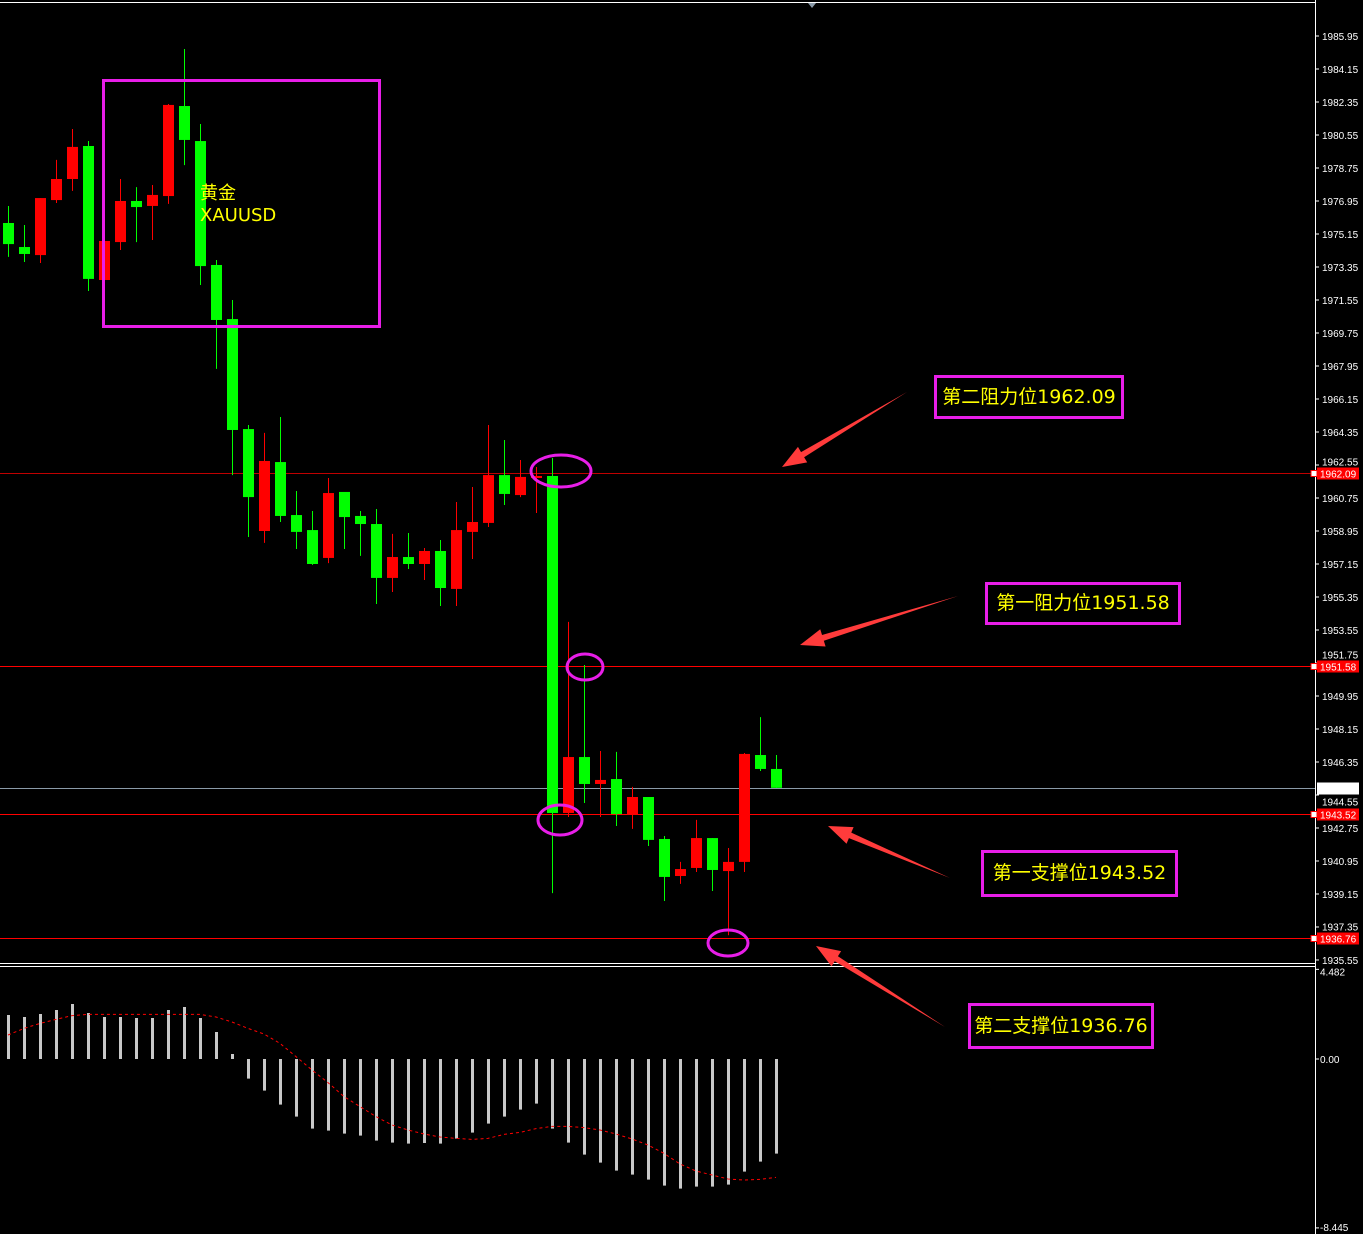  What do you see at coordinates (1330, 1060) in the screenshot?
I see `indicator-tick-label: 0.00` at bounding box center [1330, 1060].